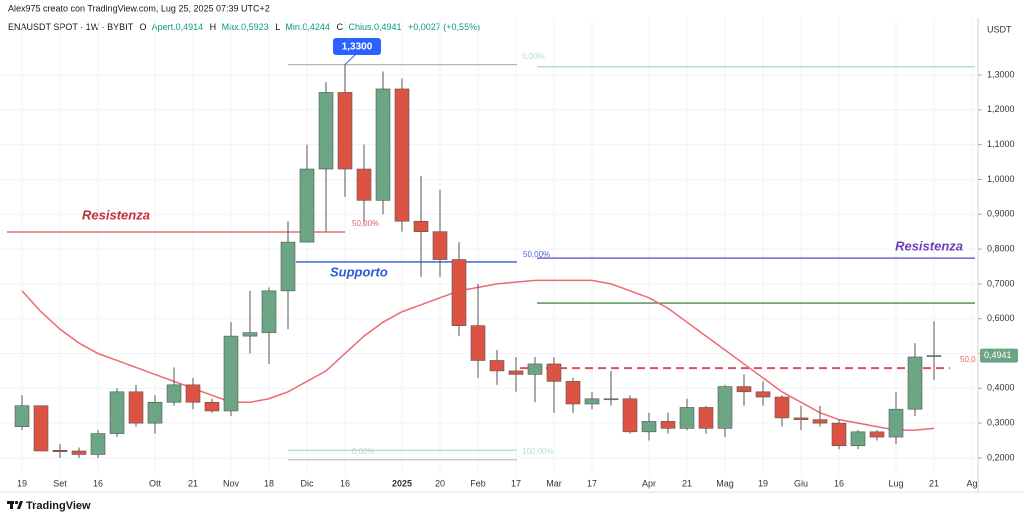 The image size is (1024, 517). Describe the element at coordinates (971, 483) in the screenshot. I see `x-tick-label: Ag` at that location.